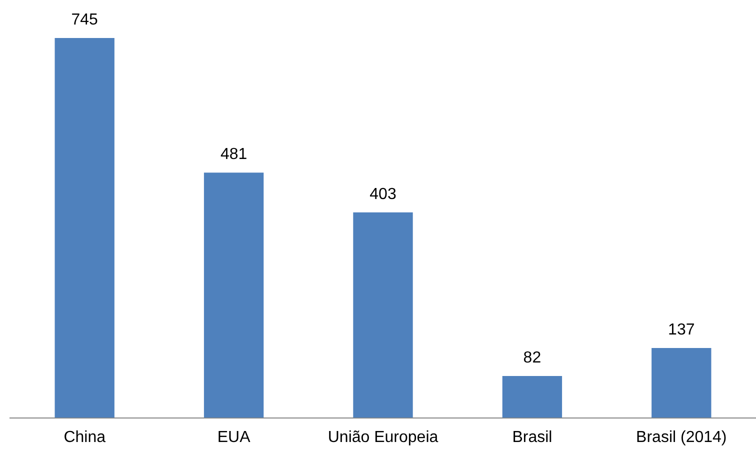  What do you see at coordinates (532, 437) in the screenshot?
I see `x-tick-label: Brasil` at bounding box center [532, 437].